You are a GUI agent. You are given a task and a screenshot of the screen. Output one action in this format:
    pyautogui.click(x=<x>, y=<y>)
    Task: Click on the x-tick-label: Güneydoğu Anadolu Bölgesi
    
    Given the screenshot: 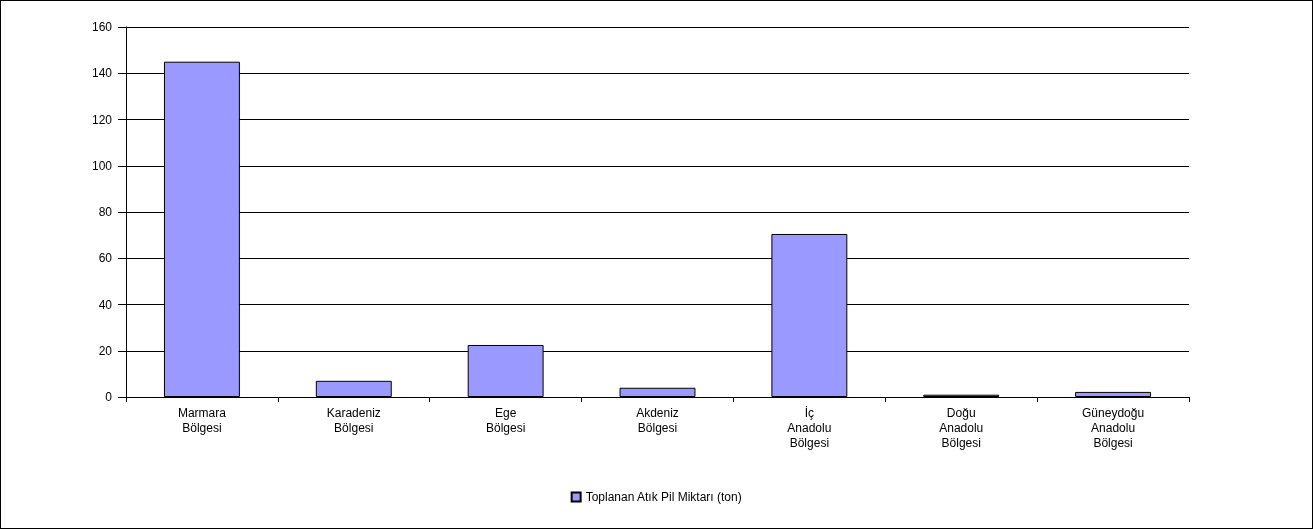 What is the action you would take?
    pyautogui.click(x=1113, y=427)
    